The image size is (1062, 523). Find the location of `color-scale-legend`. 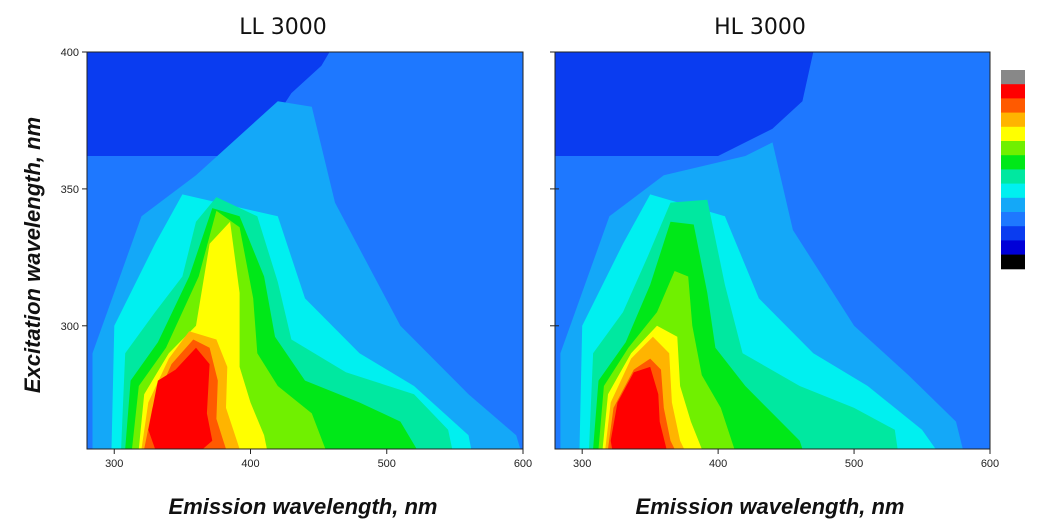

color-scale-legend is located at coordinates (1013, 170).